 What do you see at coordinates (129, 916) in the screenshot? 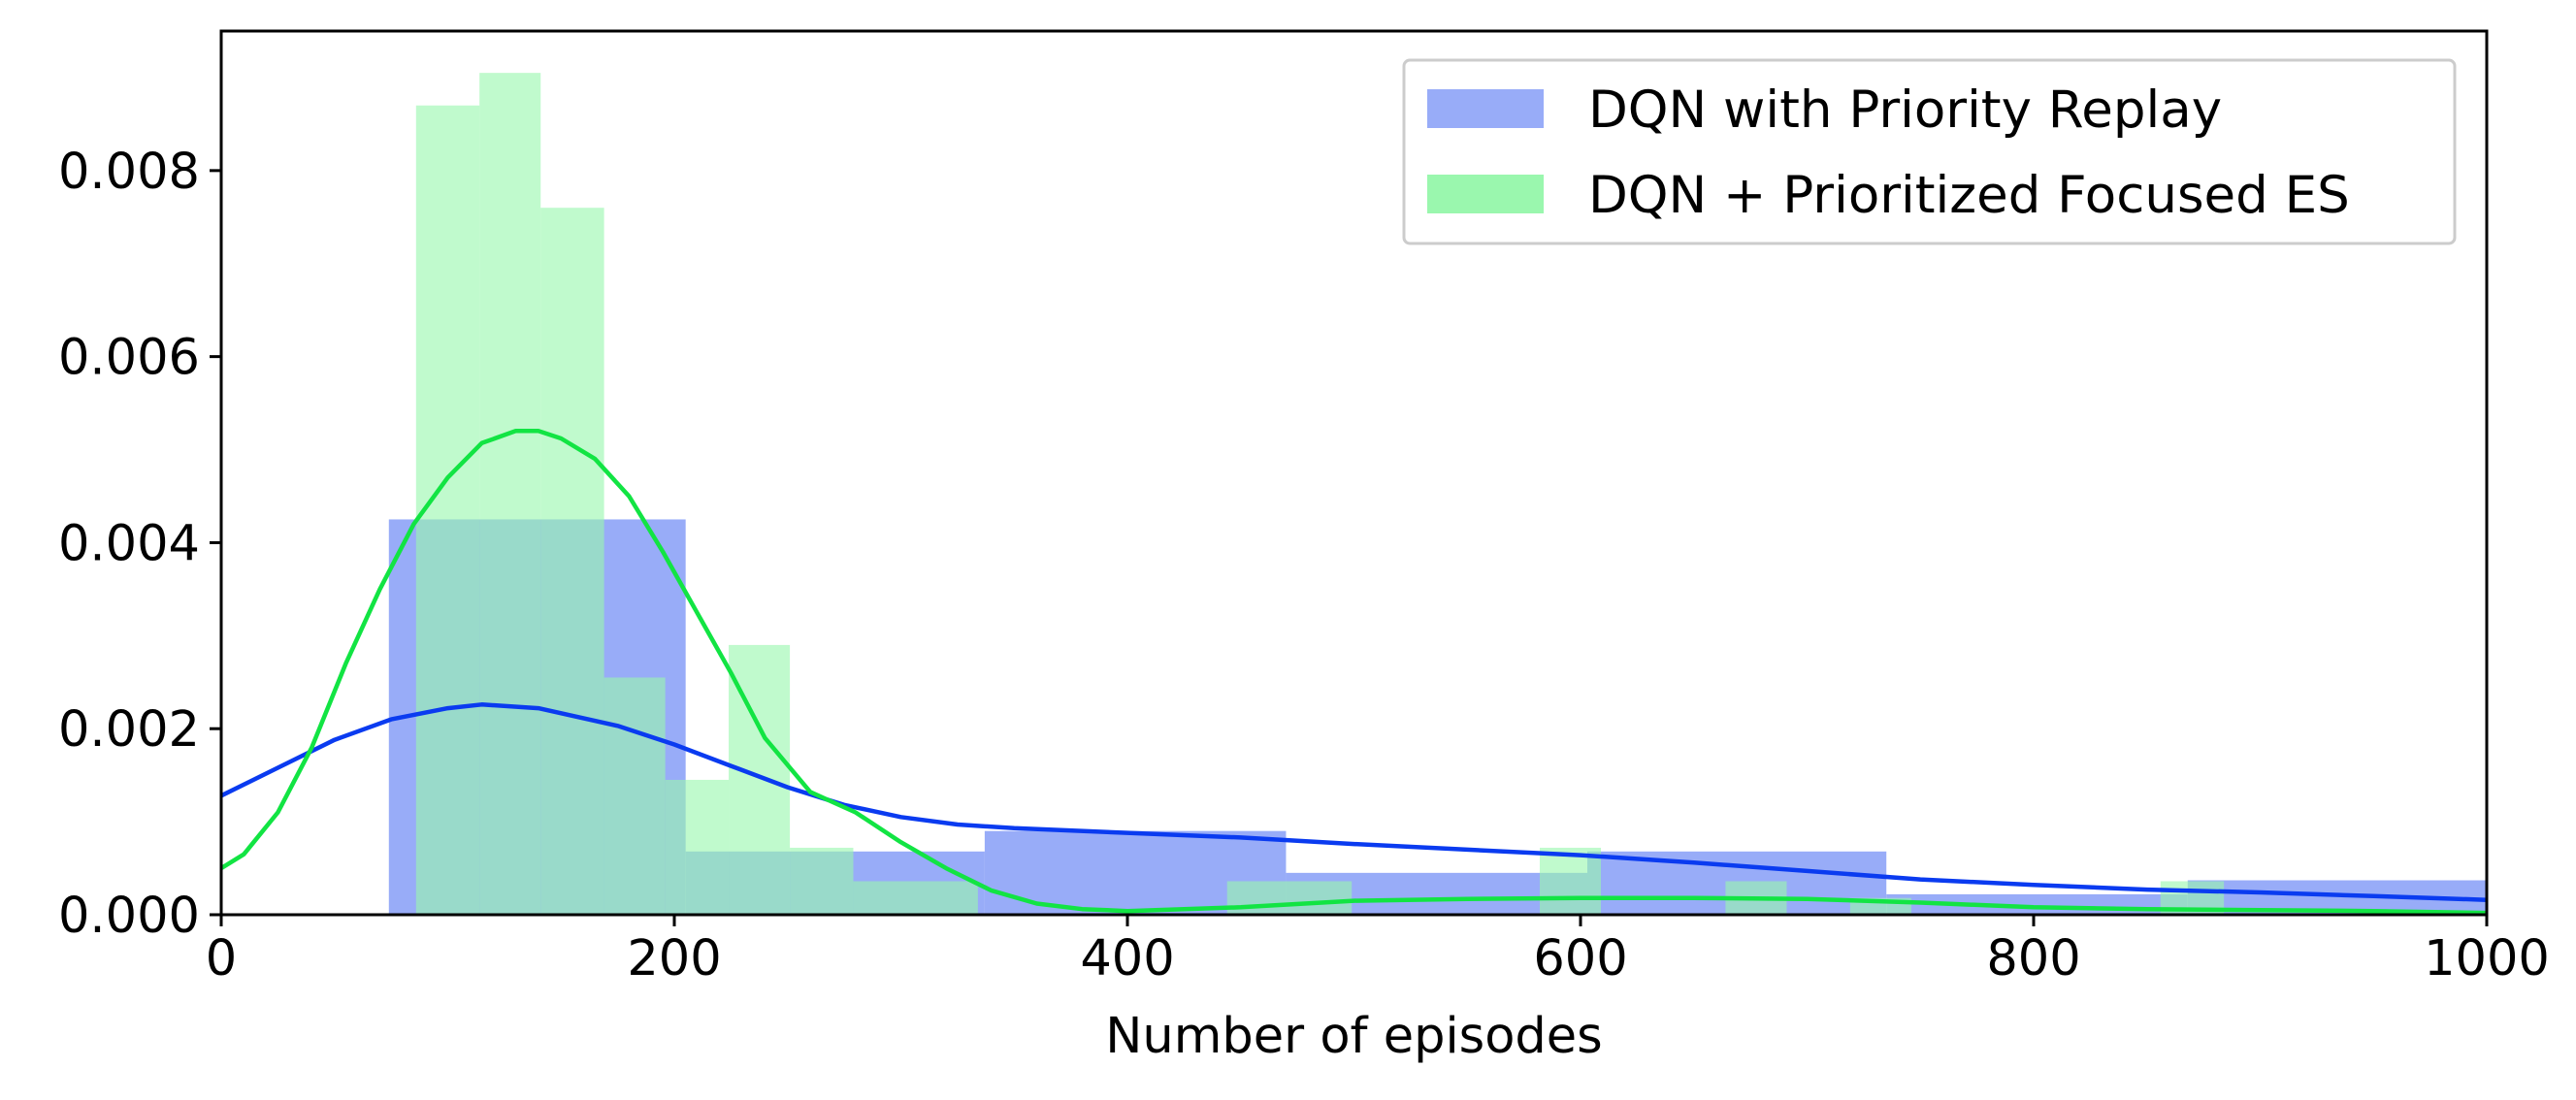
I see `y-tick-label: 0.000` at bounding box center [129, 916].